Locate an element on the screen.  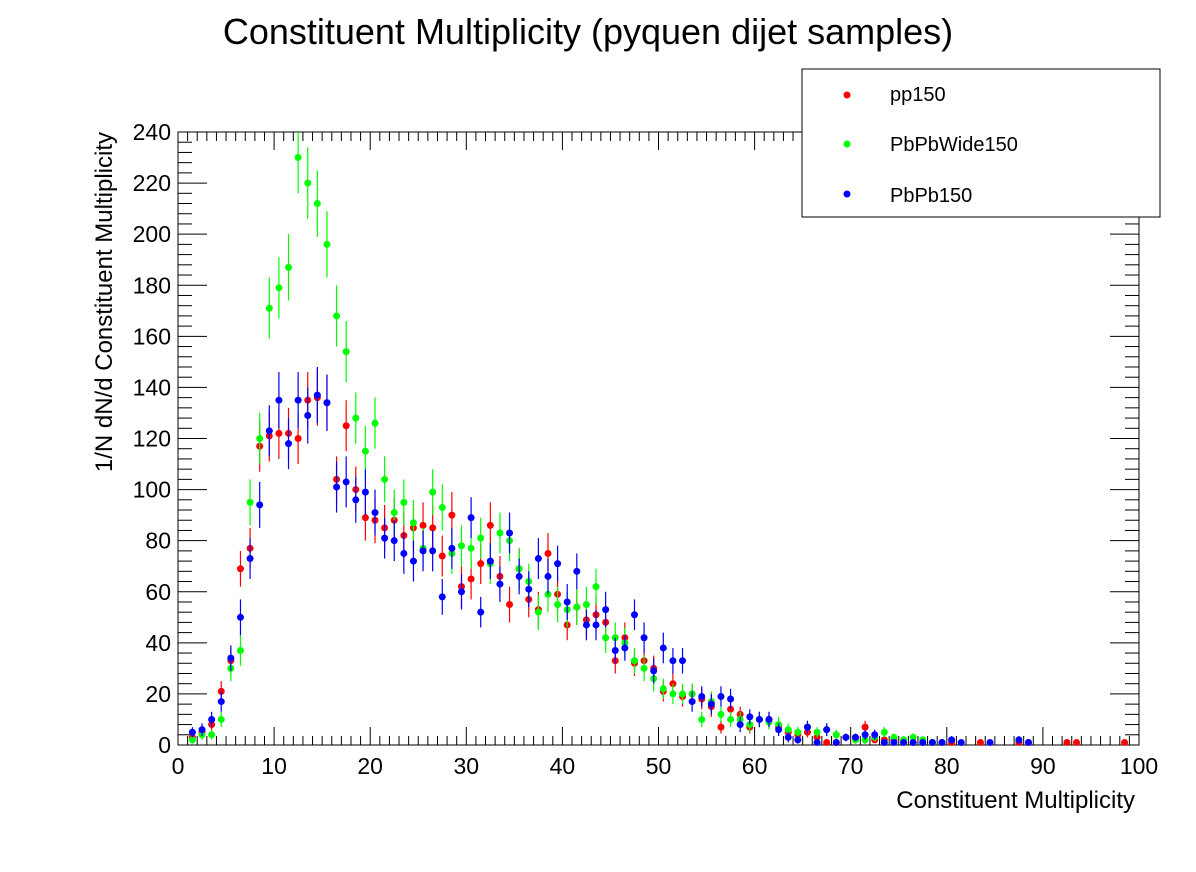
y-tick-label: 40 is located at coordinates (158, 643).